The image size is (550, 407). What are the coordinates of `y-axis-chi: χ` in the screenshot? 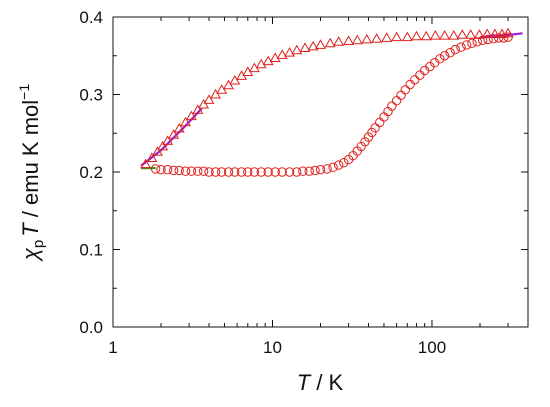 It's located at (30, 254).